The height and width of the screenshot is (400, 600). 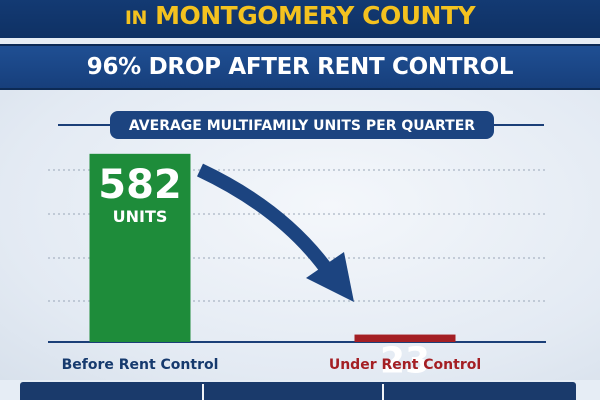 What do you see at coordinates (298, 391) in the screenshot?
I see `footer-icon-strip` at bounding box center [298, 391].